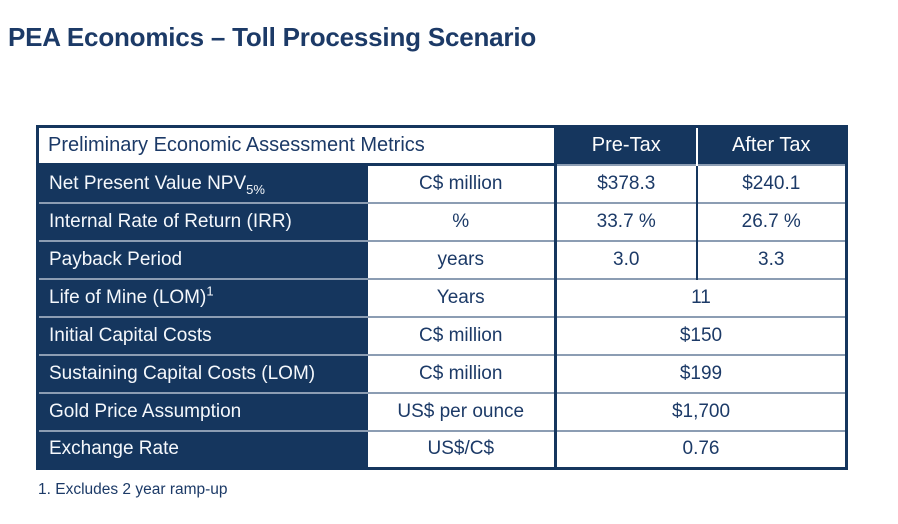  I want to click on unit-cell: Years, so click(462, 297).